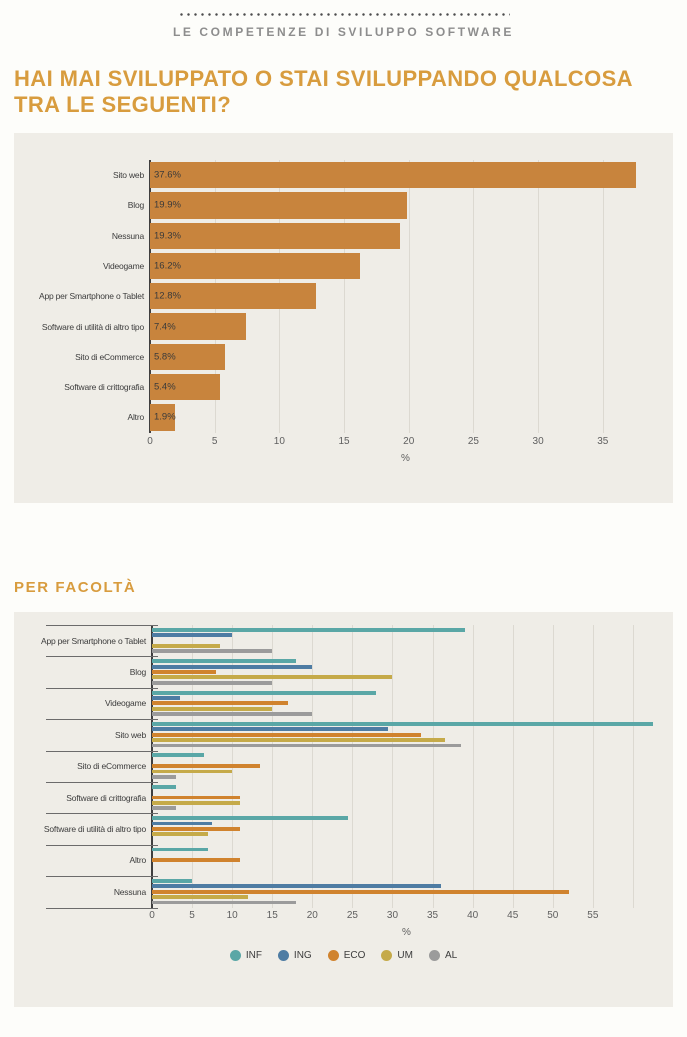  What do you see at coordinates (104, 387) in the screenshot?
I see `category-label: Software di crittografia` at bounding box center [104, 387].